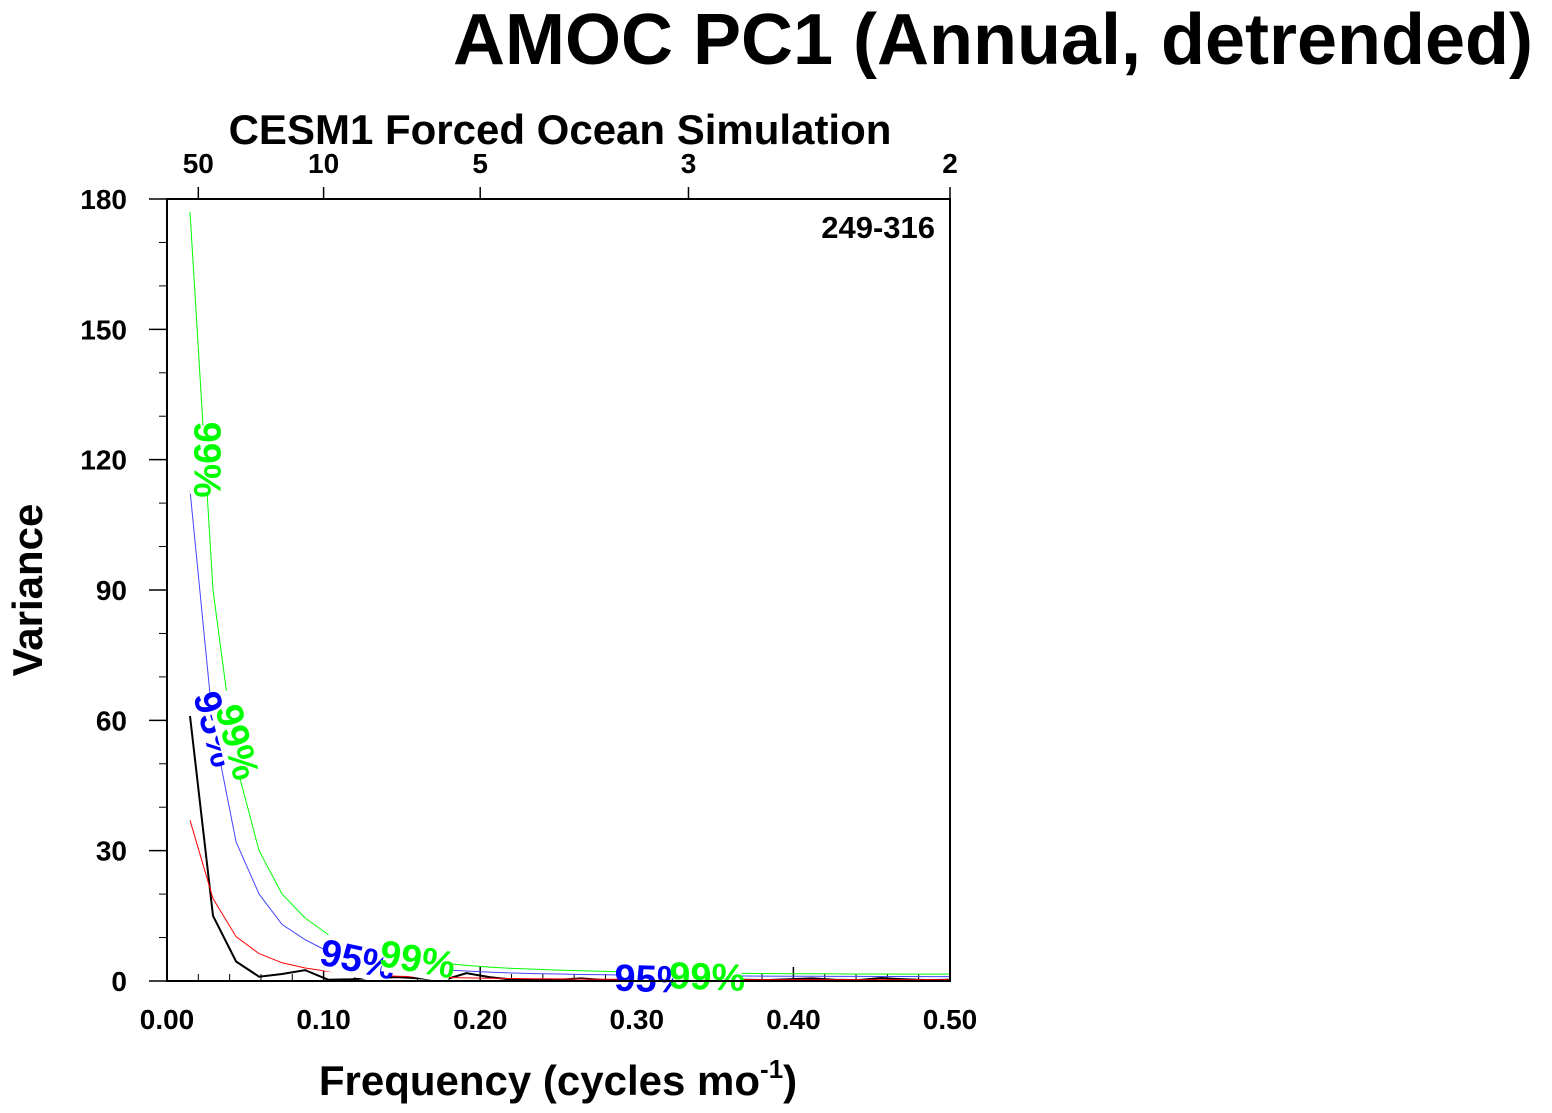  Describe the element at coordinates (637, 1019) in the screenshot. I see `x-tick-label: 0.30` at that location.